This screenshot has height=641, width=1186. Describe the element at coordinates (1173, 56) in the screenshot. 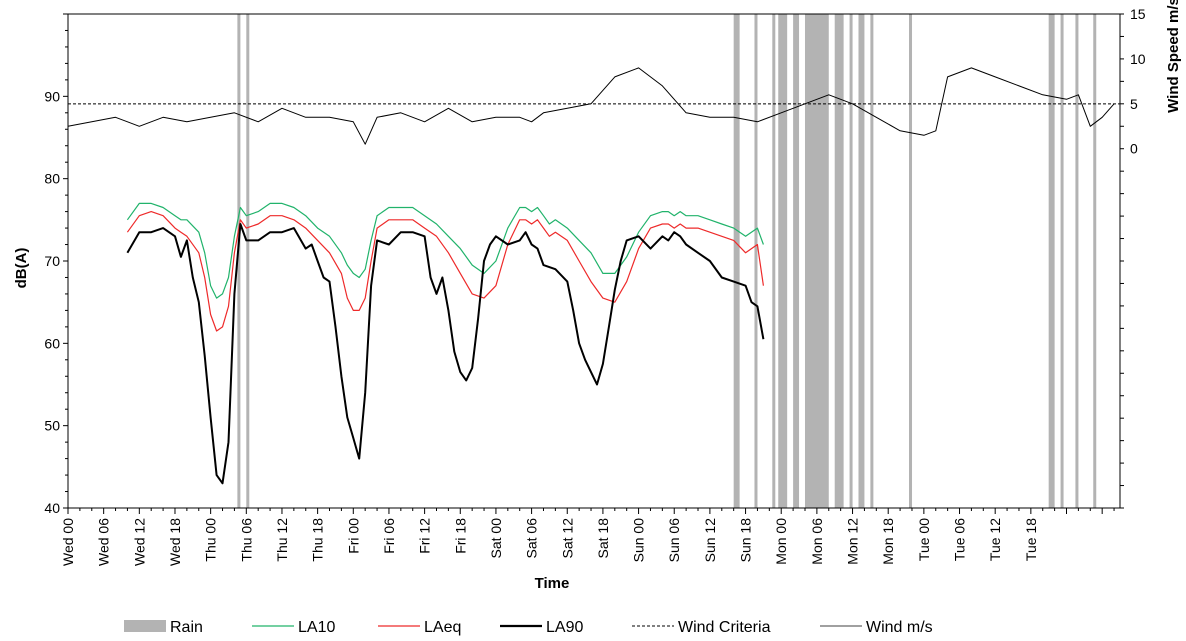

I see `y2-axis-title: Wind Speed m/s` at that location.